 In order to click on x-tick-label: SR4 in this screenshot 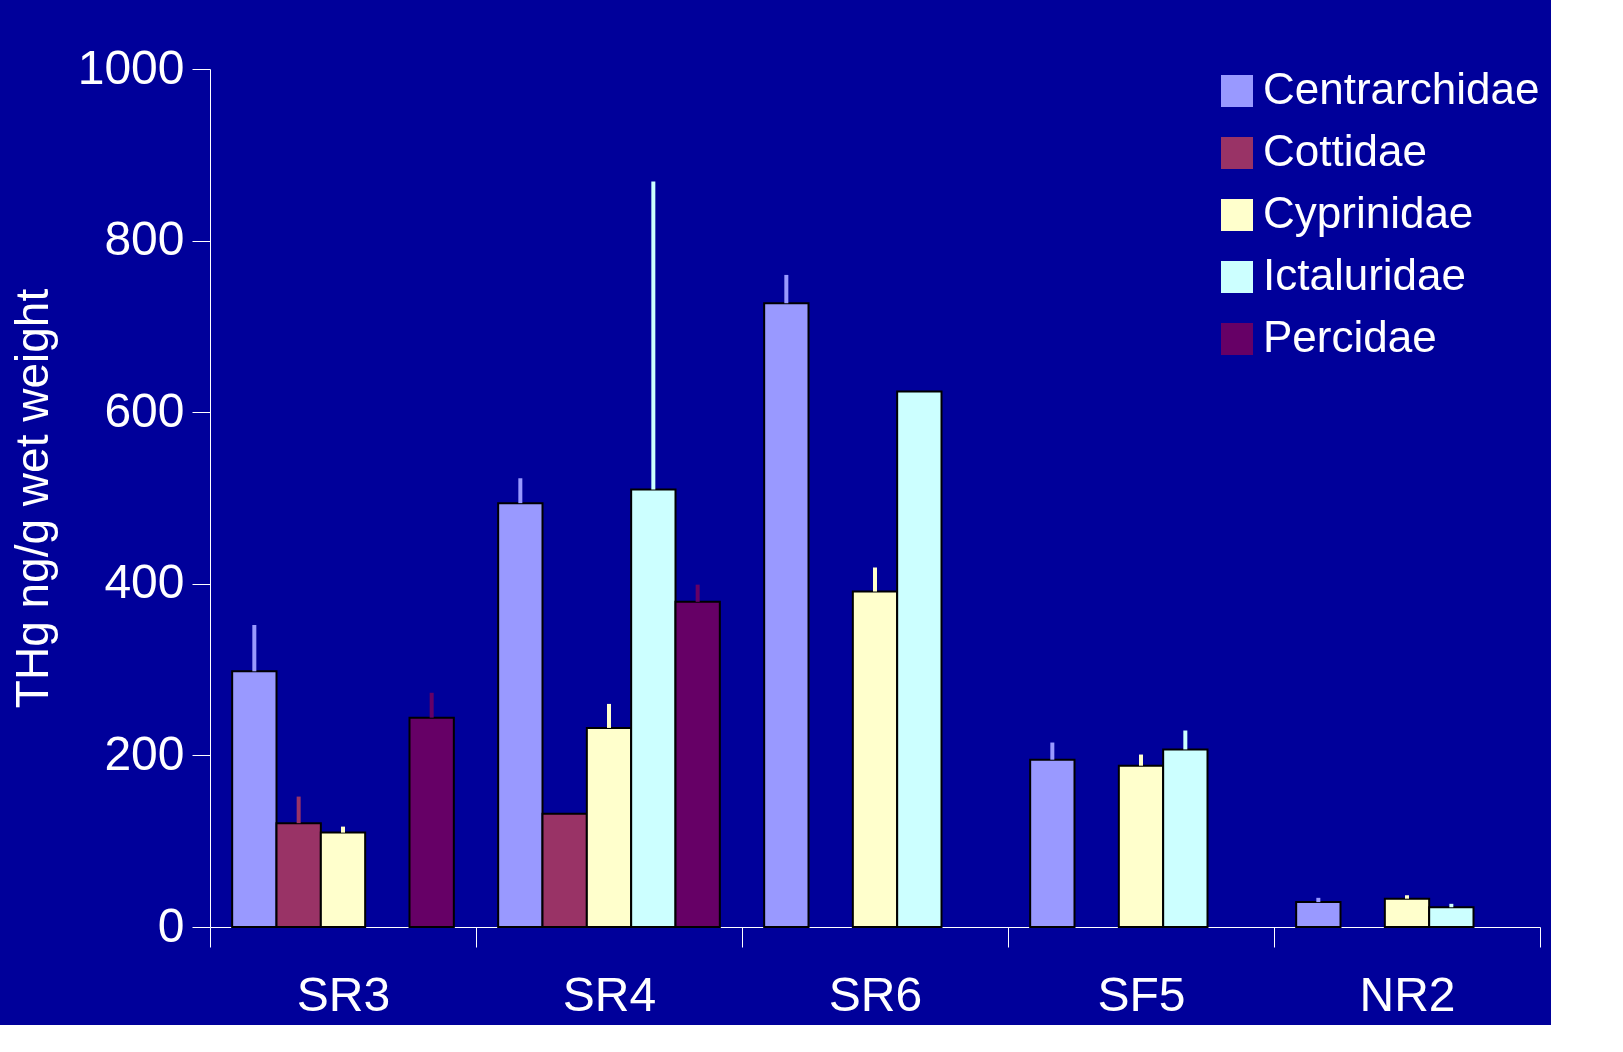, I will do `click(609, 994)`.